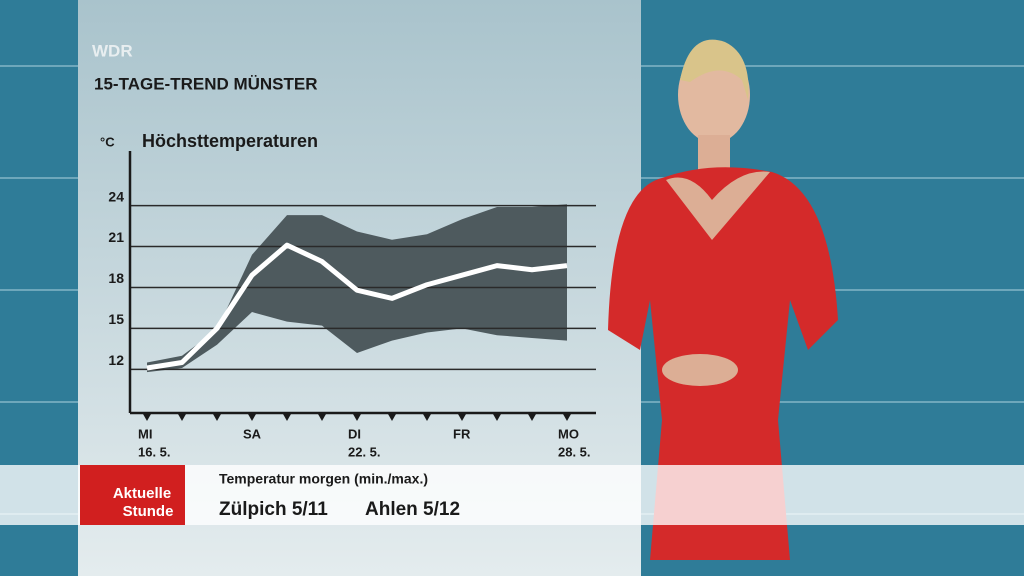 The height and width of the screenshot is (576, 1024). What do you see at coordinates (112, 50) in the screenshot?
I see `channel-logo: WDR` at bounding box center [112, 50].